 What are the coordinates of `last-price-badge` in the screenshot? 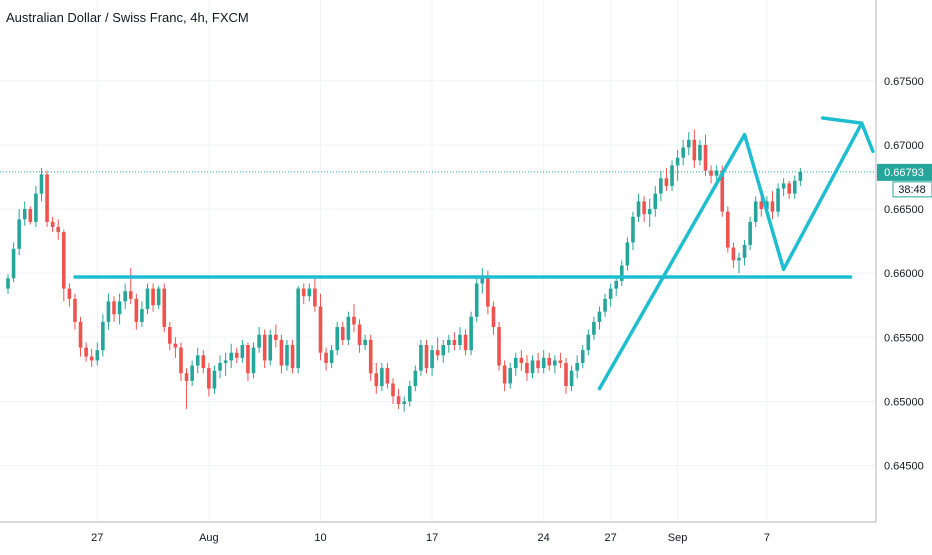 It's located at (904, 172).